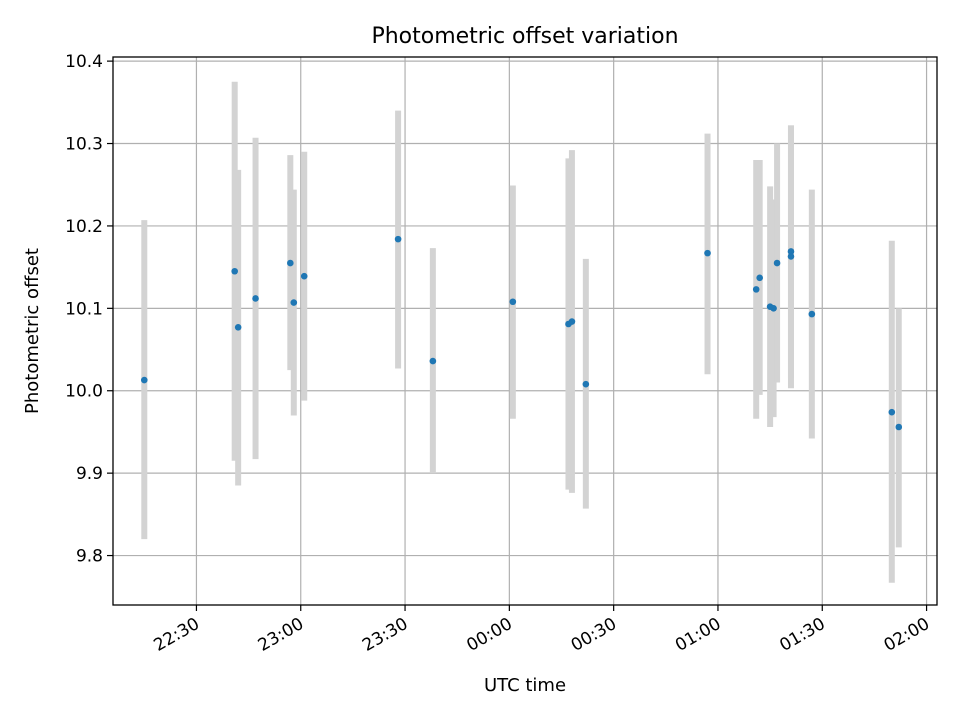 This screenshot has width=960, height=720. I want to click on y-tick-label: 10.3, so click(84, 145).